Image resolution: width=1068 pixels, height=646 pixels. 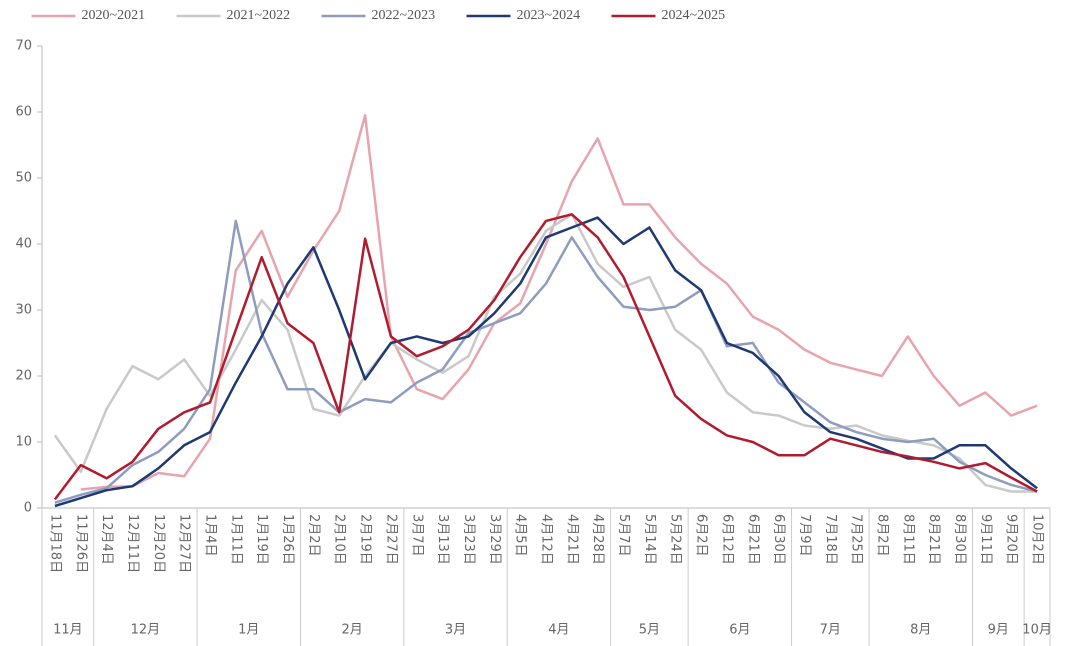 I want to click on month-group-label: 12月, so click(x=146, y=630).